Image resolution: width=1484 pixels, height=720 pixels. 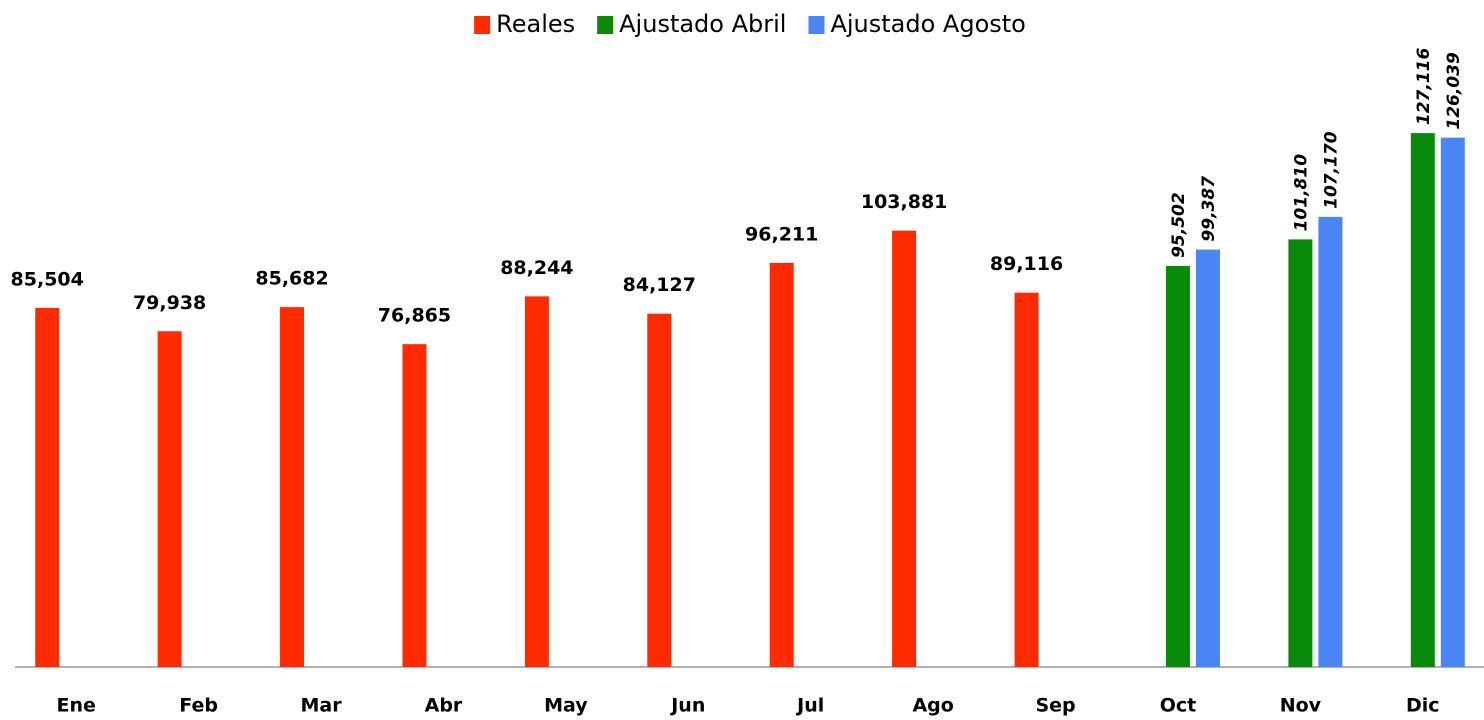 I want to click on data-label: 99,387, so click(x=1209, y=209).